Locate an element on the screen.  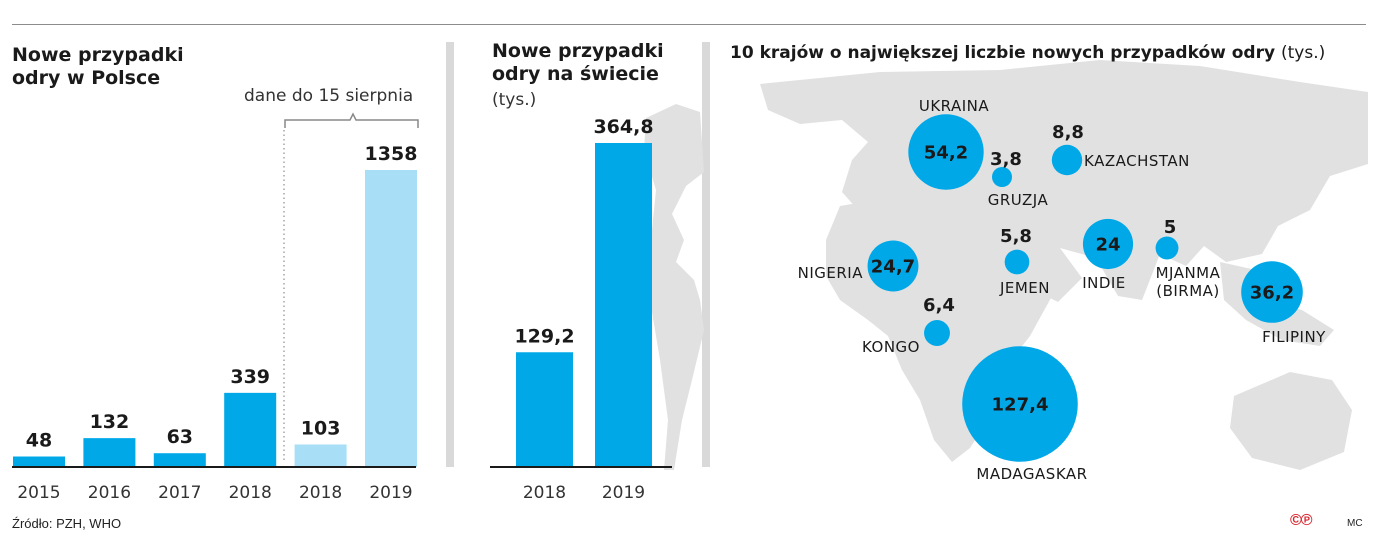
country-name: JEMEN is located at coordinates (1024, 288).